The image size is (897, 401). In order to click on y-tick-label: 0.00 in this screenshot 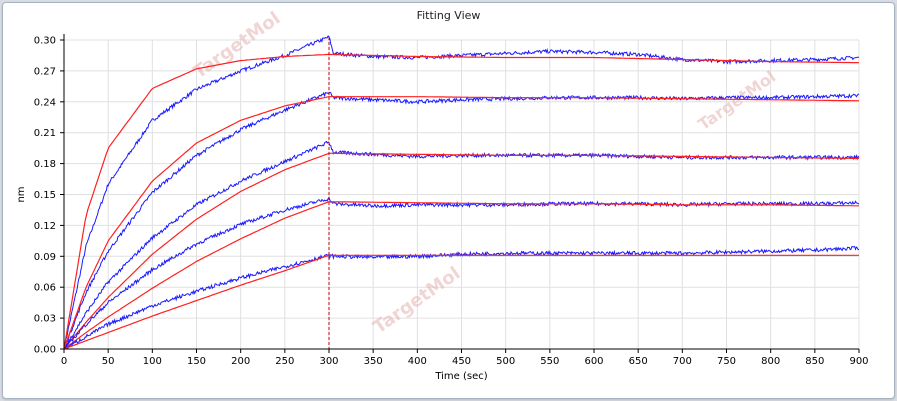, I will do `click(45, 350)`.